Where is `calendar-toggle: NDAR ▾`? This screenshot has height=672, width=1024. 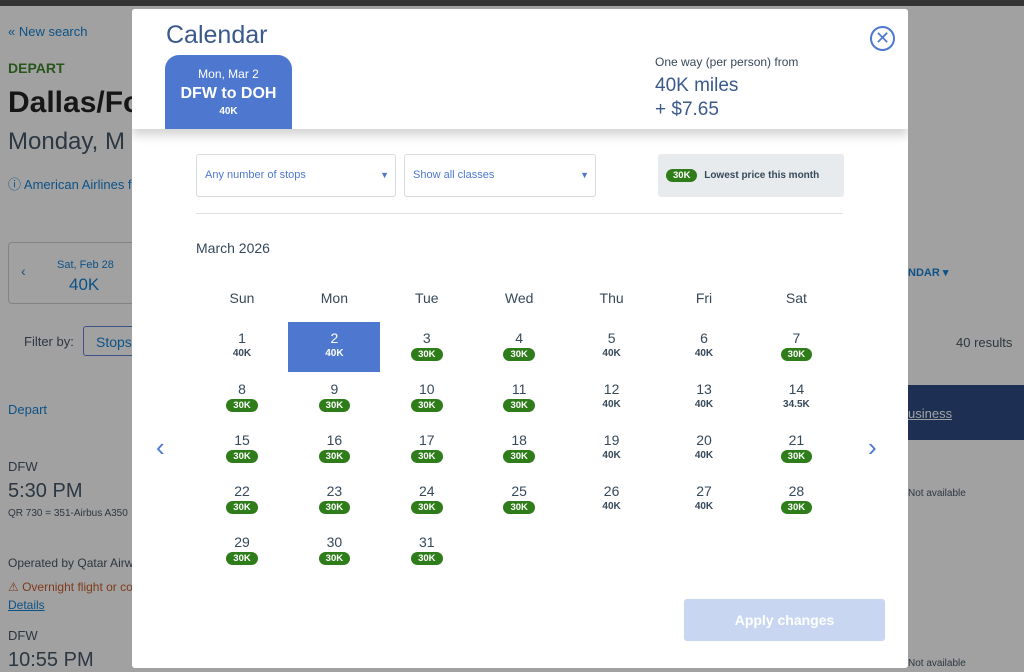
calendar-toggle: NDAR ▾ is located at coordinates (928, 273).